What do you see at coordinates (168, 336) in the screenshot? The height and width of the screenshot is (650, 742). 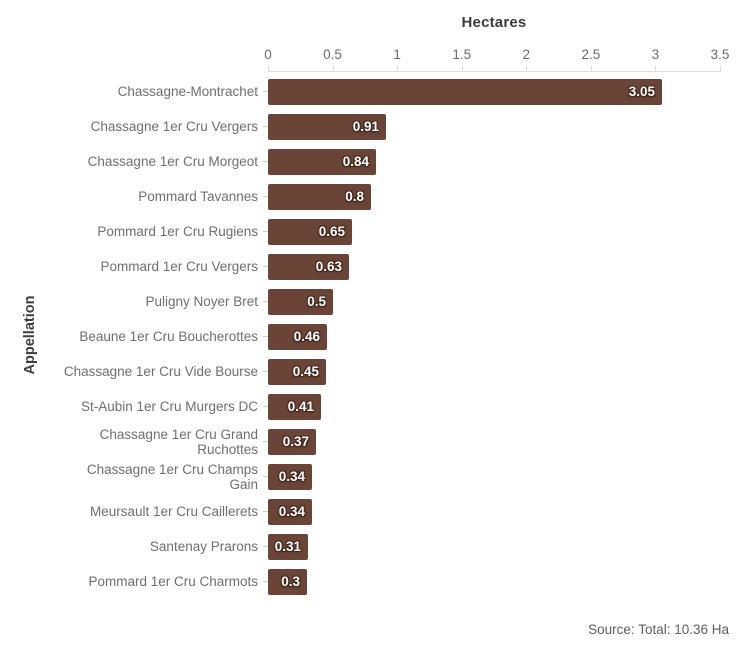 I see `category-label: Beaune 1er Cru Boucherottes` at bounding box center [168, 336].